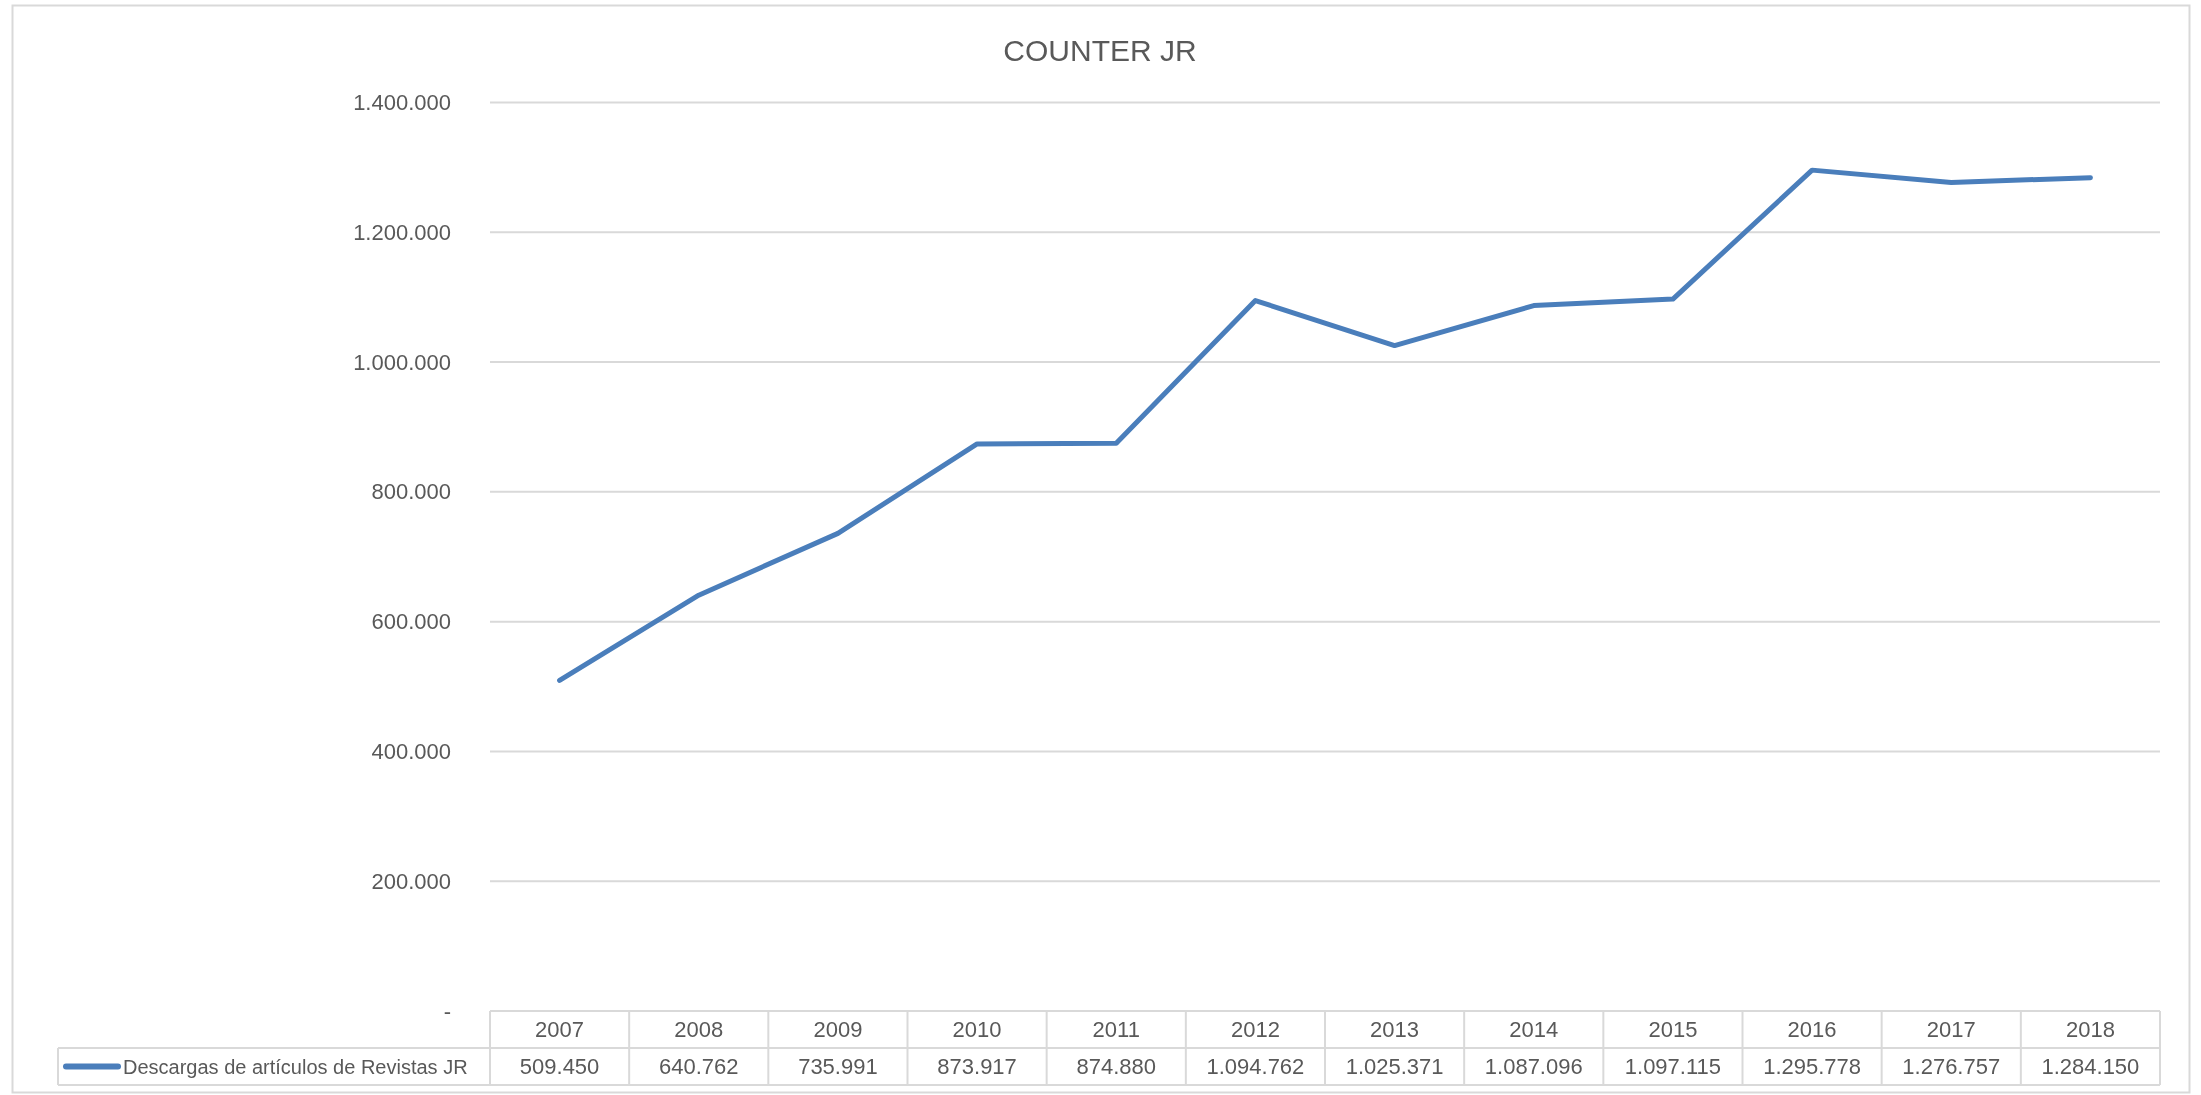 The image size is (2201, 1095). I want to click on x-tick-label: 2008, so click(699, 1029).